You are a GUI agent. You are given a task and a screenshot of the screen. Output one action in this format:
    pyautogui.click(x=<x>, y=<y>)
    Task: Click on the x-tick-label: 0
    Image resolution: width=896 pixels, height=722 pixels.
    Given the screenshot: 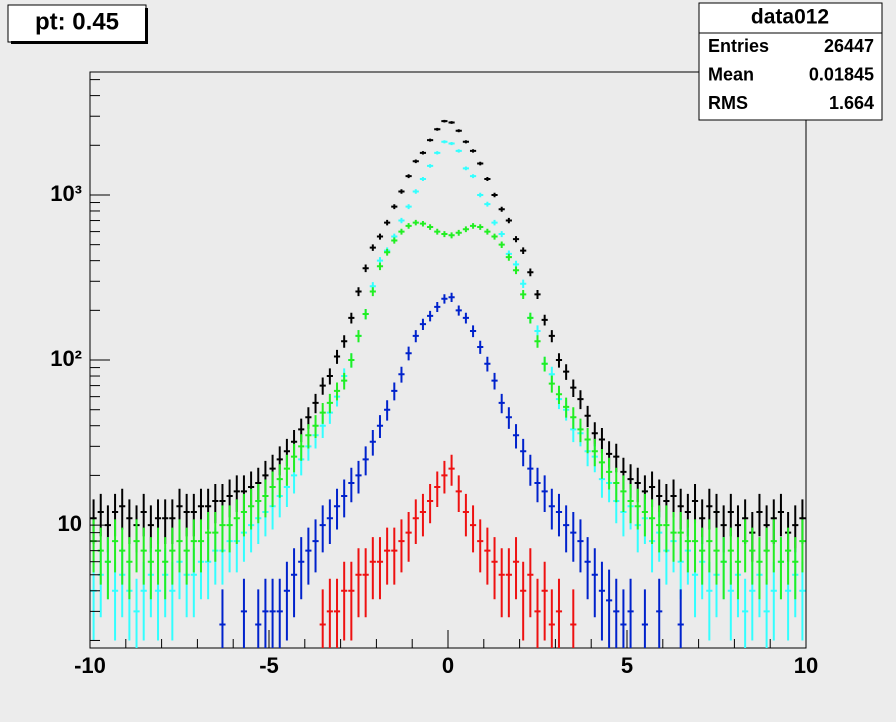 What is the action you would take?
    pyautogui.click(x=448, y=665)
    